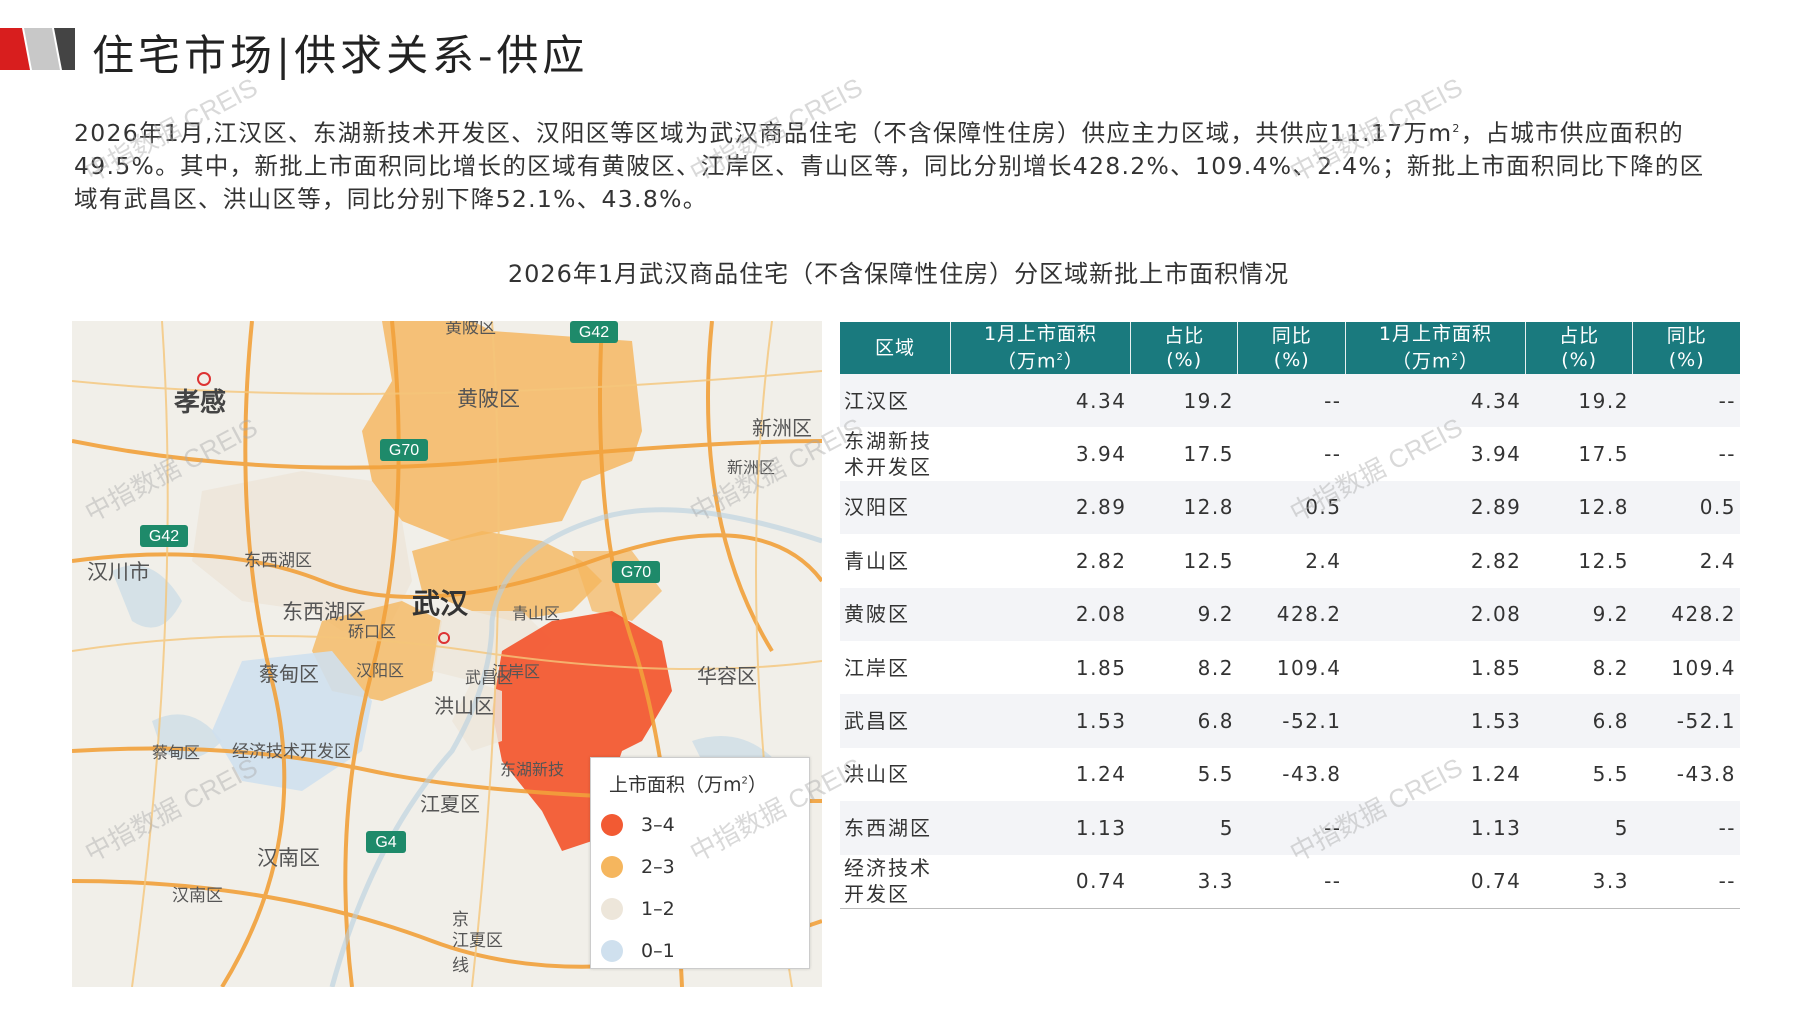 Image resolution: width=1797 pixels, height=1010 pixels. Describe the element at coordinates (1579, 614) in the screenshot. I see `cell-share-2: 9.2` at that location.